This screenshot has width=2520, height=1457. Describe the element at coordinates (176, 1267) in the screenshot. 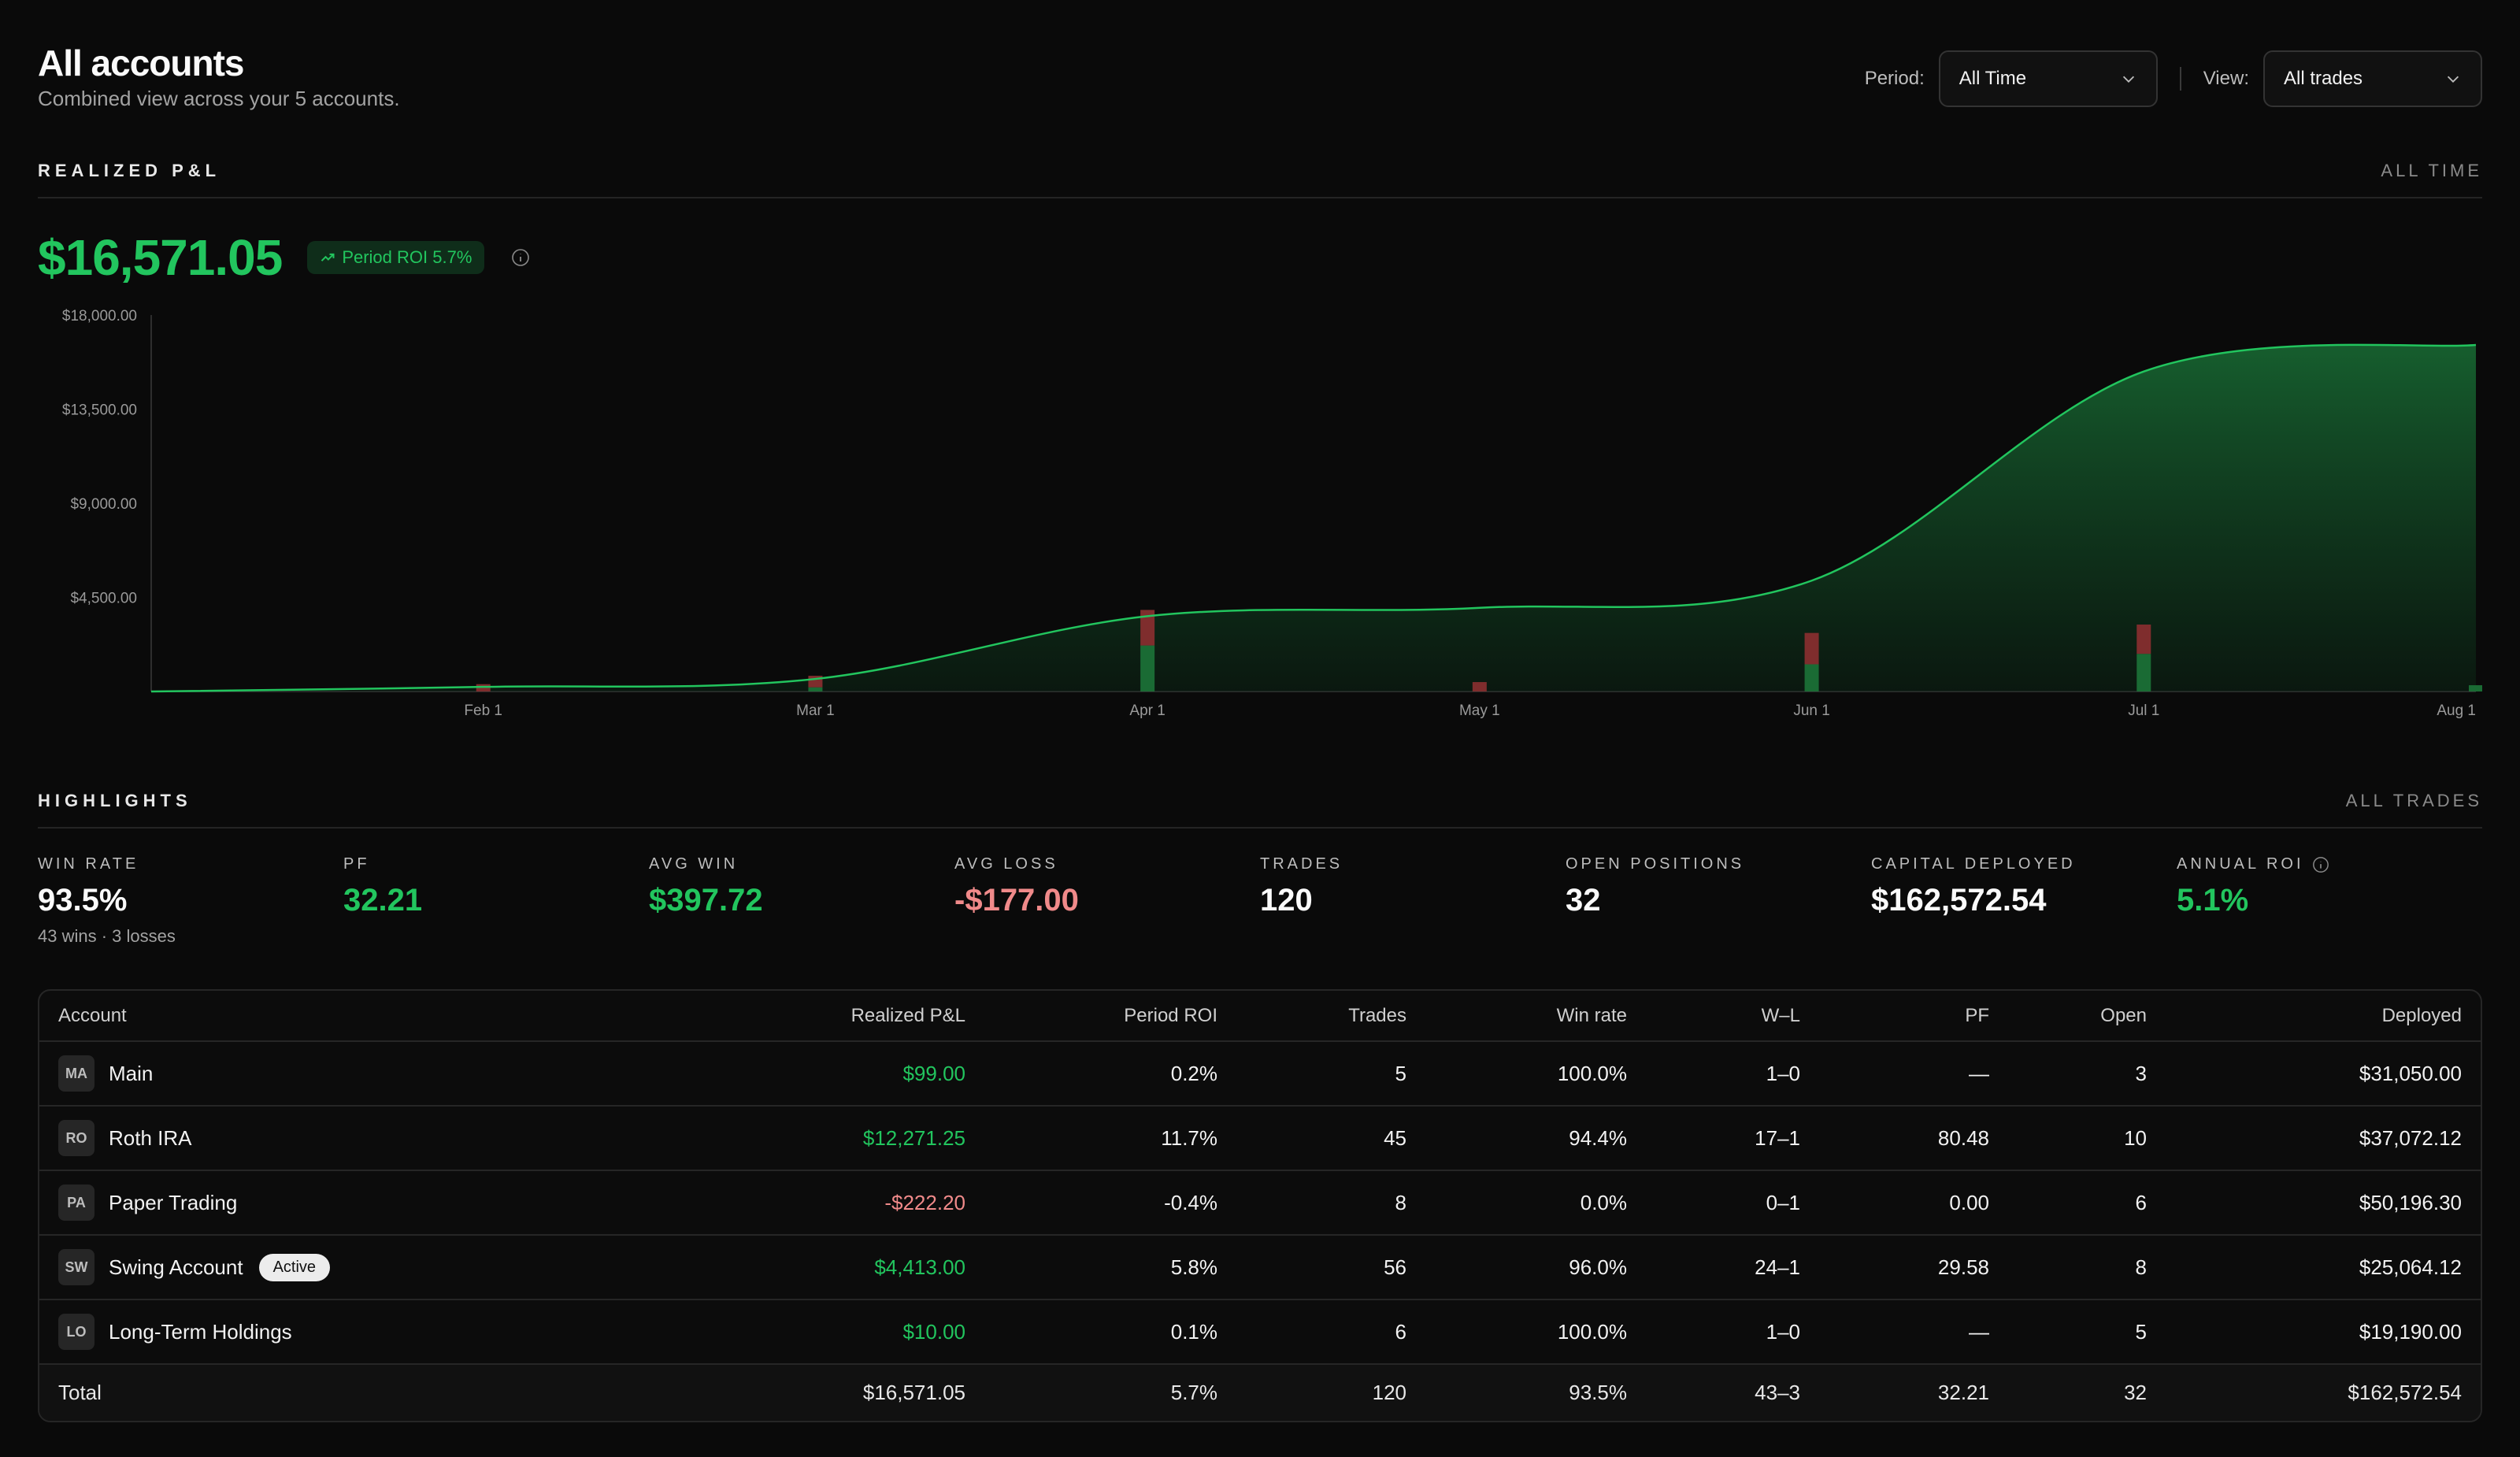

I see `account-name: Swing Account` at that location.